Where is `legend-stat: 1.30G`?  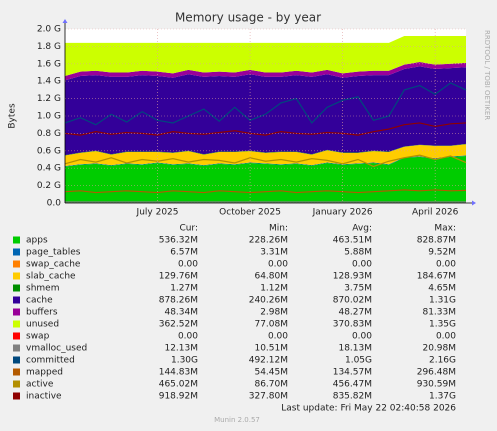
legend-stat: 1.30G is located at coordinates (184, 361).